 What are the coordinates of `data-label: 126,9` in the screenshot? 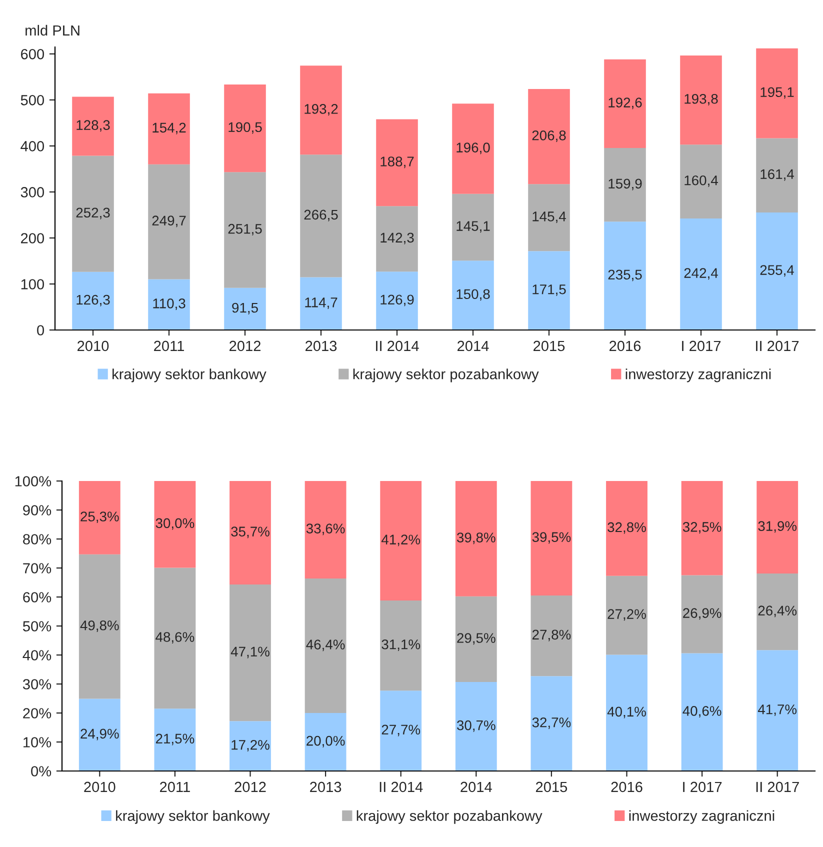 It's located at (397, 300).